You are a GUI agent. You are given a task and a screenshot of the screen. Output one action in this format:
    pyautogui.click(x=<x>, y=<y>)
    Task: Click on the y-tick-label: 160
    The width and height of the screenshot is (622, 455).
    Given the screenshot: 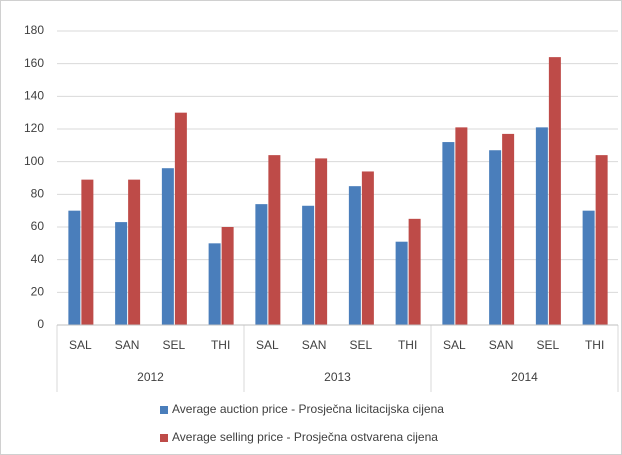 What is the action you would take?
    pyautogui.click(x=34, y=63)
    